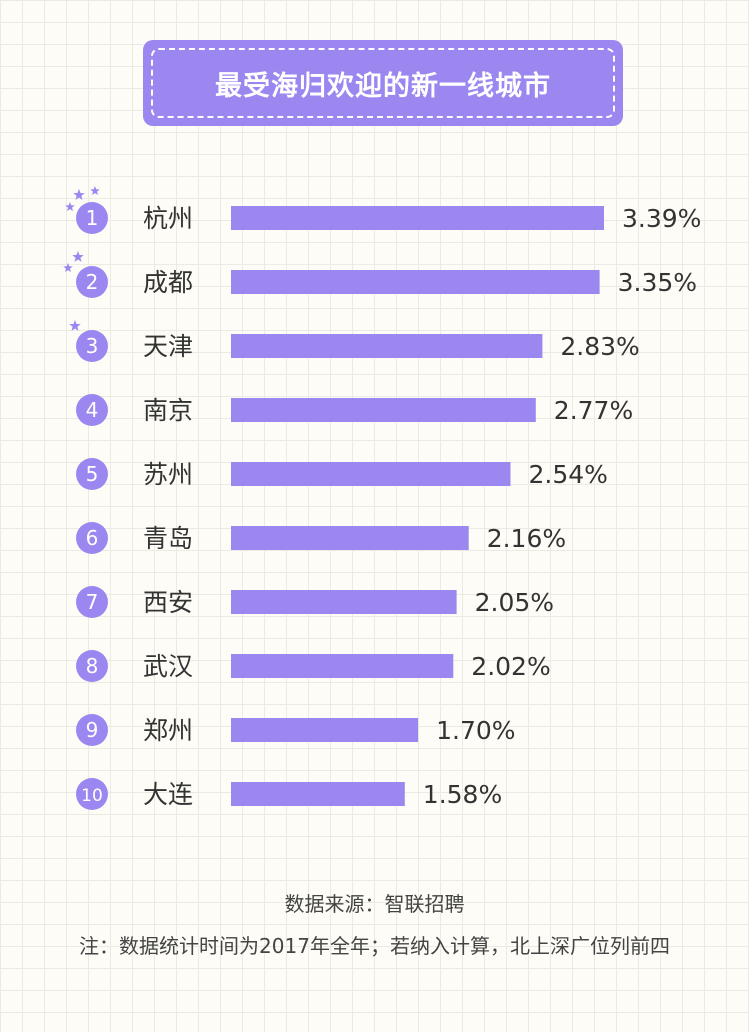 This screenshot has width=749, height=1032. What do you see at coordinates (510, 666) in the screenshot?
I see `value-label: 2.02%` at bounding box center [510, 666].